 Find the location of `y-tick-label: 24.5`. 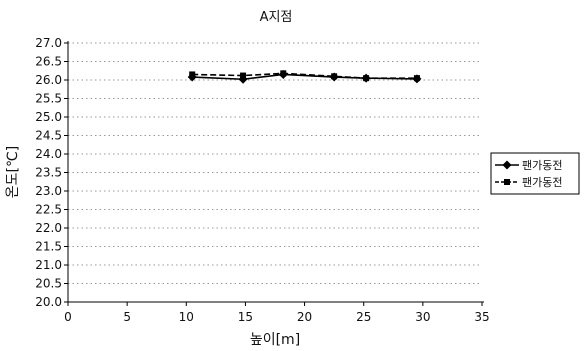

y-tick-label: 24.5 is located at coordinates (48, 136).